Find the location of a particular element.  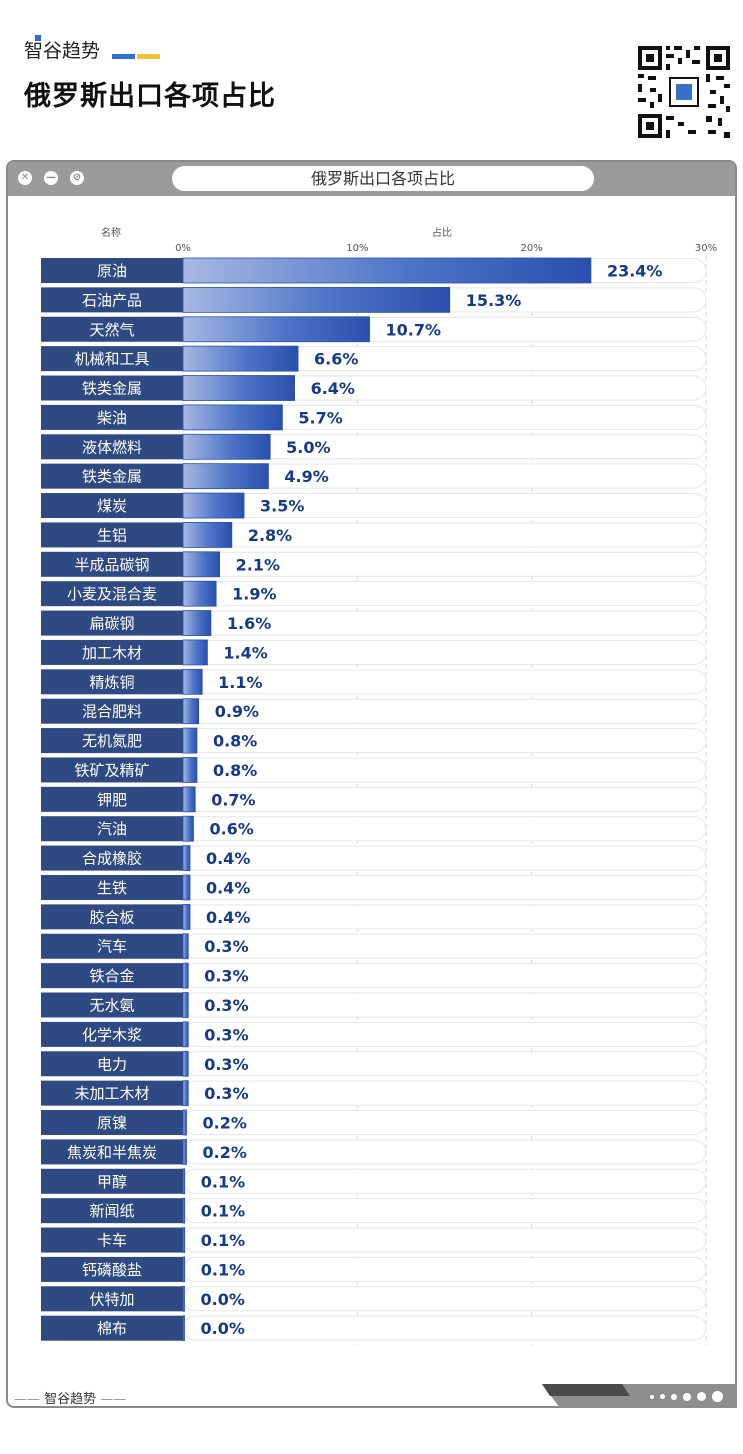

category-label: 扁碳钢 is located at coordinates (111, 624).